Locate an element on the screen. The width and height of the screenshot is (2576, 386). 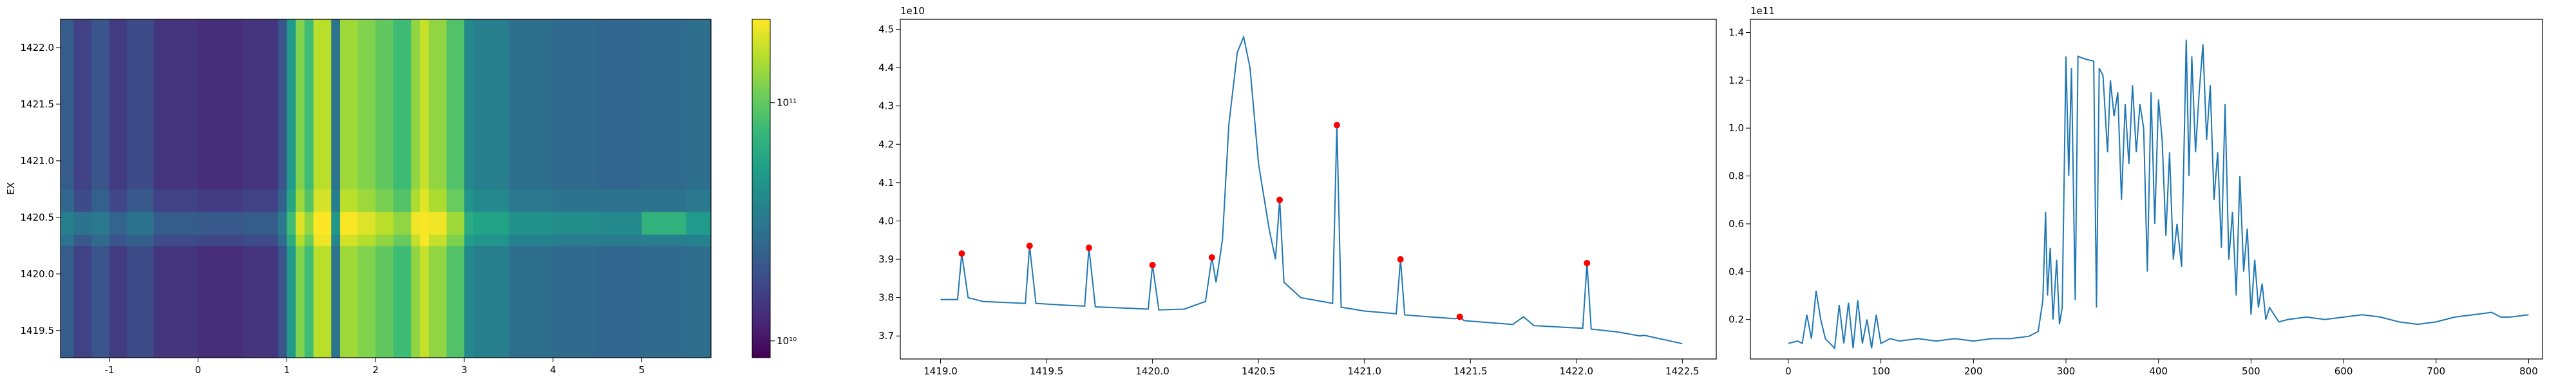
y-tick-label: 1.0 is located at coordinates (1736, 128).